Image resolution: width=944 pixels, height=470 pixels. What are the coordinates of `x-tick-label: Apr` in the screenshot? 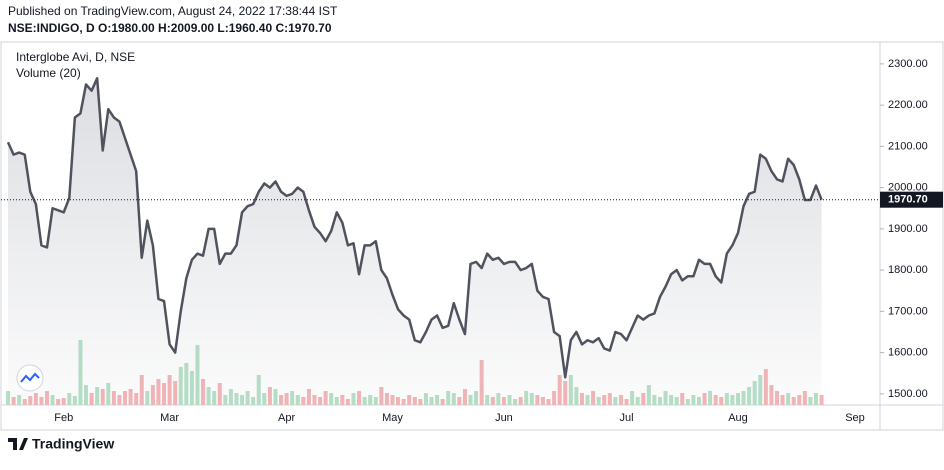 It's located at (286, 418).